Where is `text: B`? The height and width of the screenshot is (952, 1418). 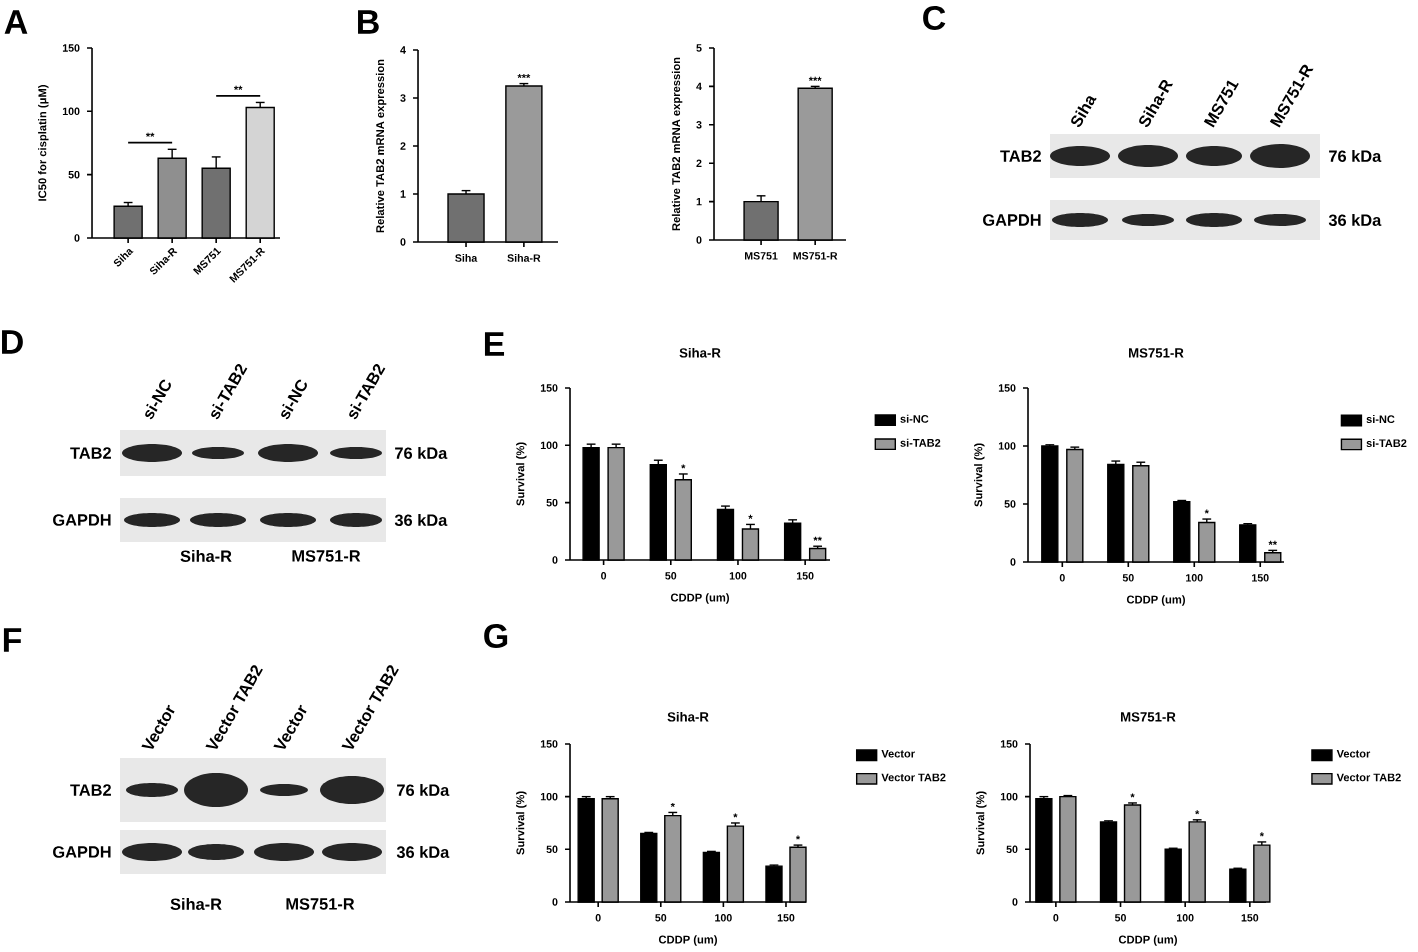 text: B is located at coordinates (368, 22).